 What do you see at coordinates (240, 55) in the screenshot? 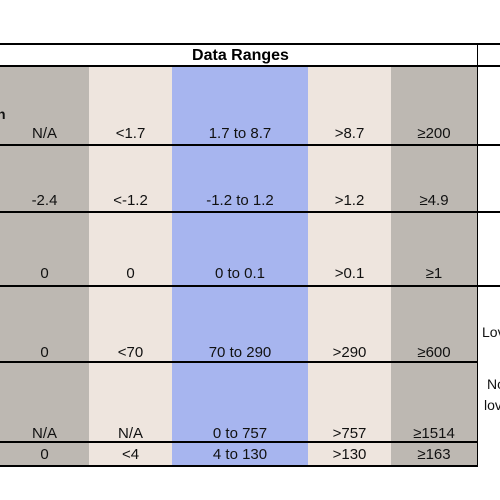
I see `table-title: Data Ranges` at bounding box center [240, 55].